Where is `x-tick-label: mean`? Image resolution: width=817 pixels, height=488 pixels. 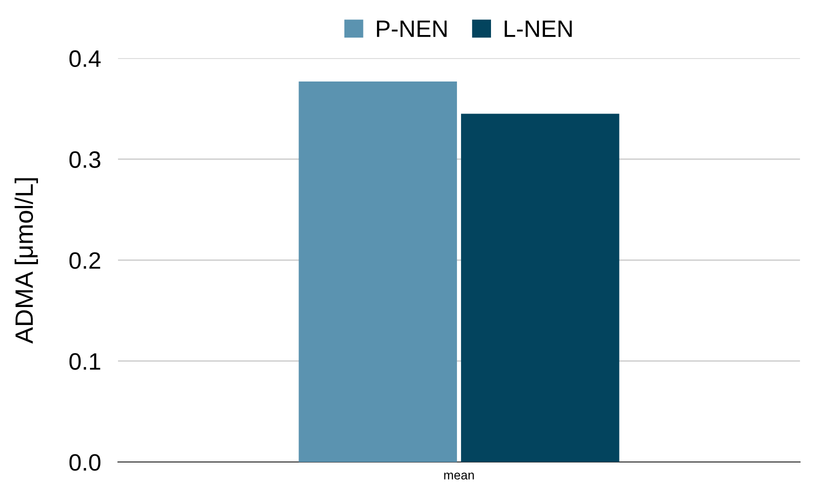 x-tick-label: mean is located at coordinates (459, 476).